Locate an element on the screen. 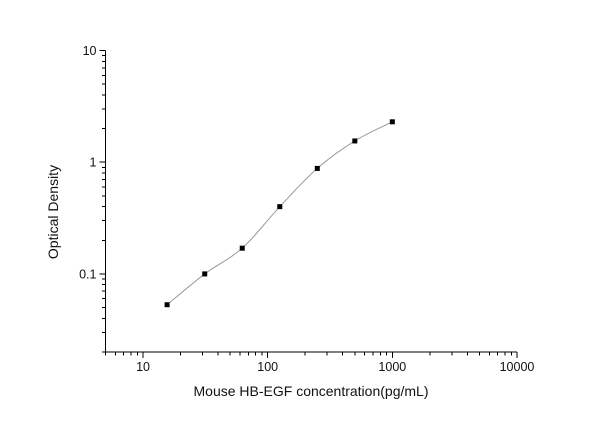 Image resolution: width=600 pixels, height=424 pixels. x-tick-label: 100 is located at coordinates (267, 367).